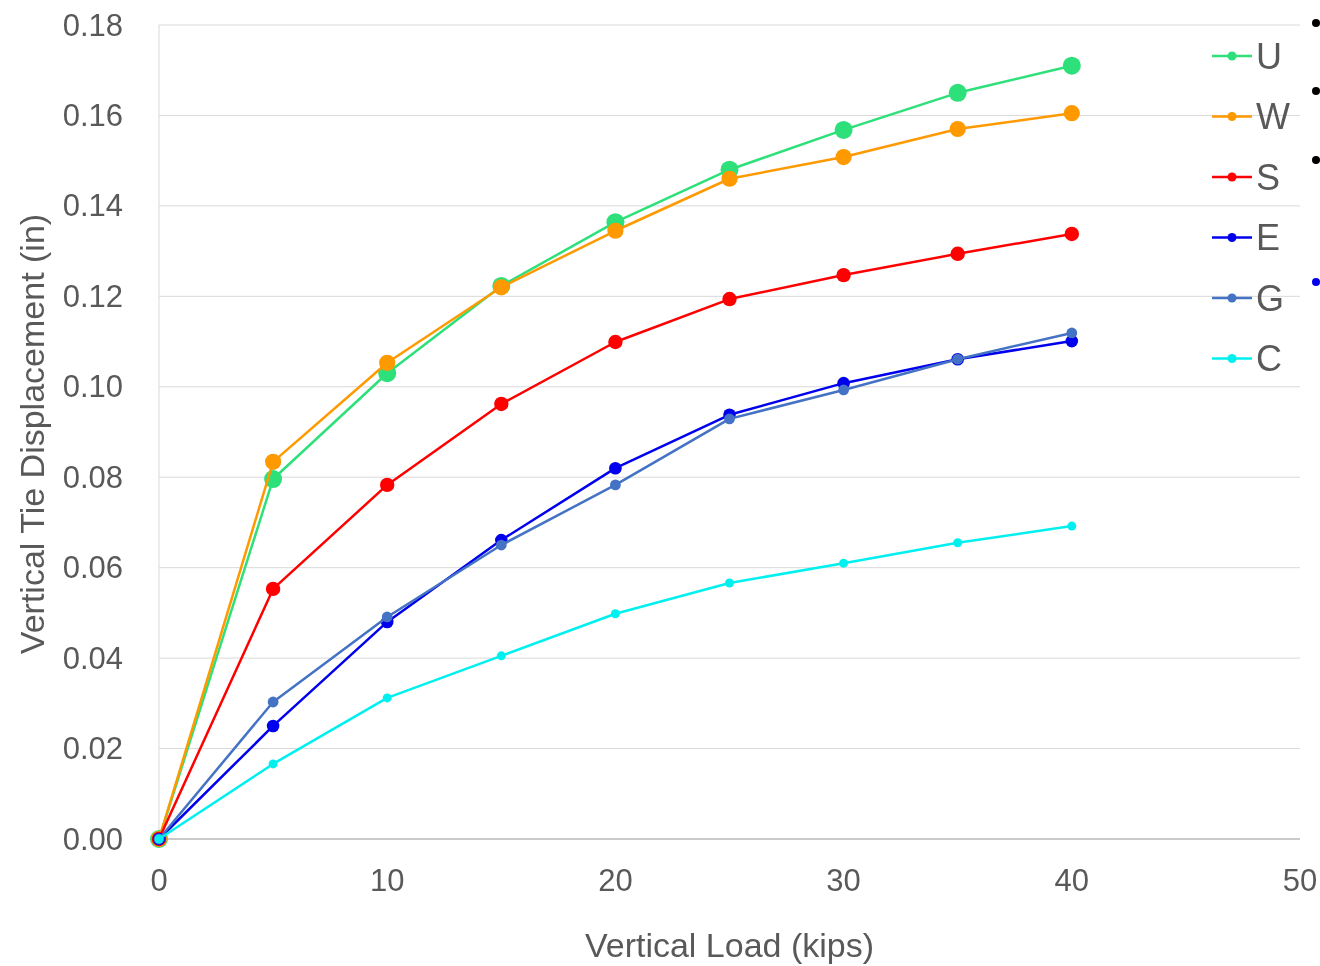  I want to click on y-tick-label: 0.02, so click(92, 749).